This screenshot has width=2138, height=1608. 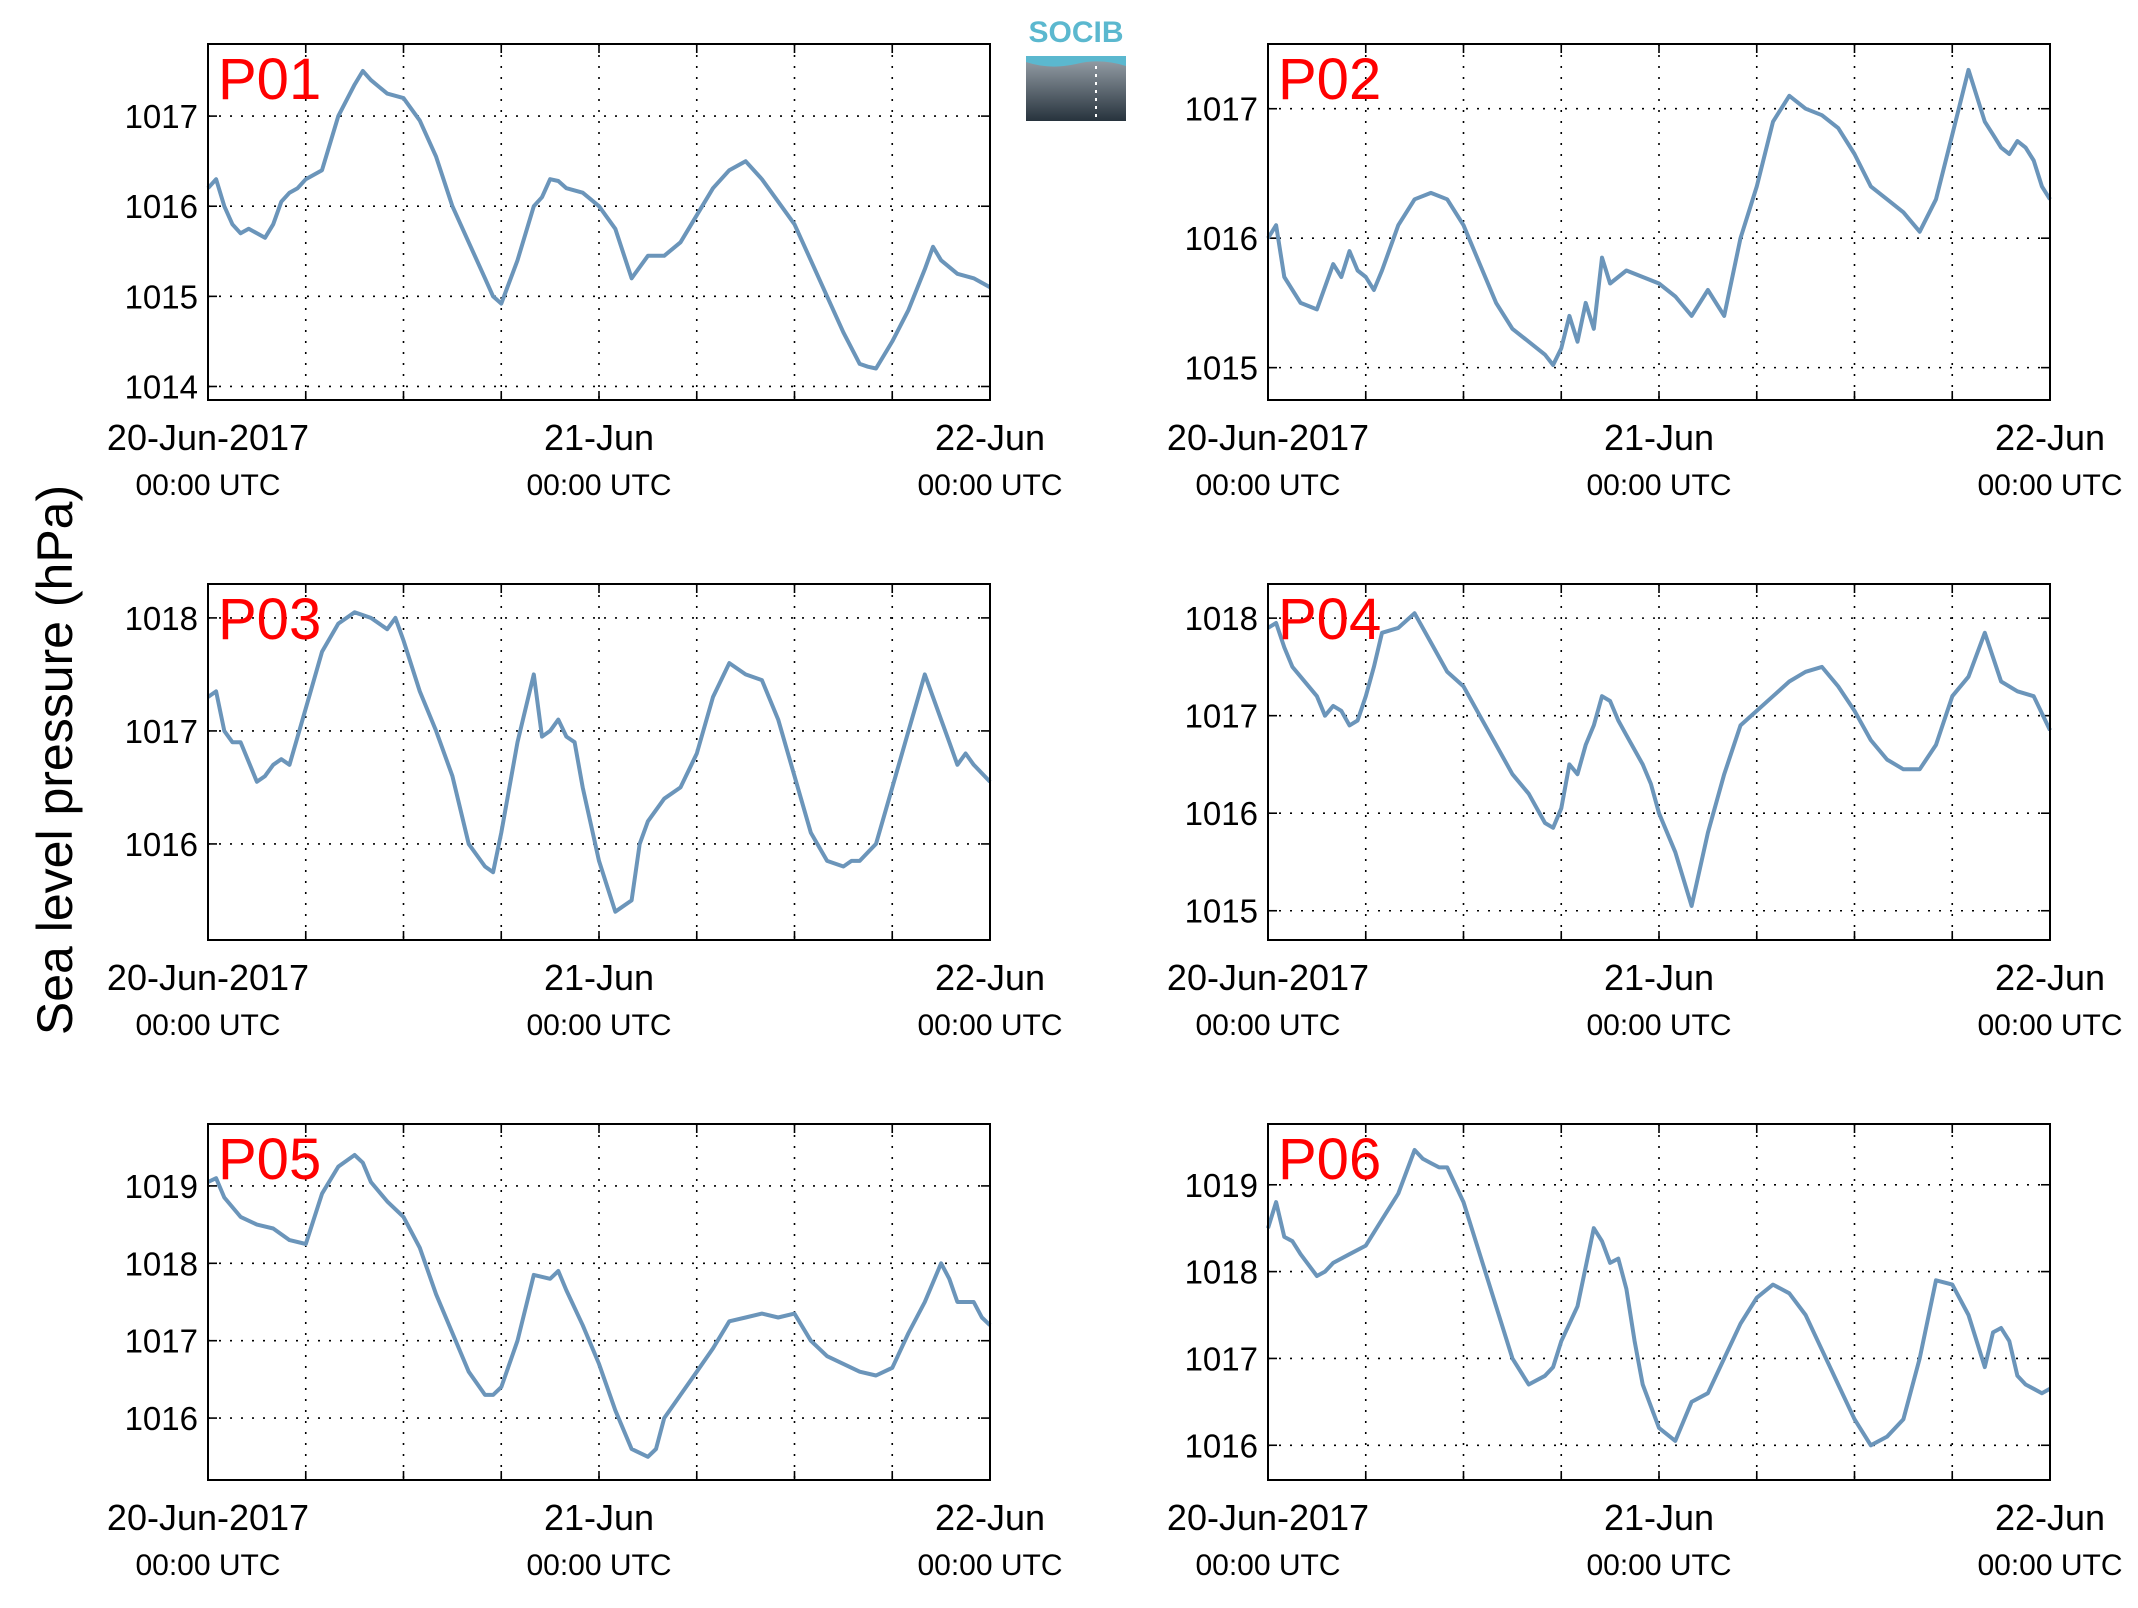 I want to click on socib-logo: SOCIB, so click(x=1076, y=68).